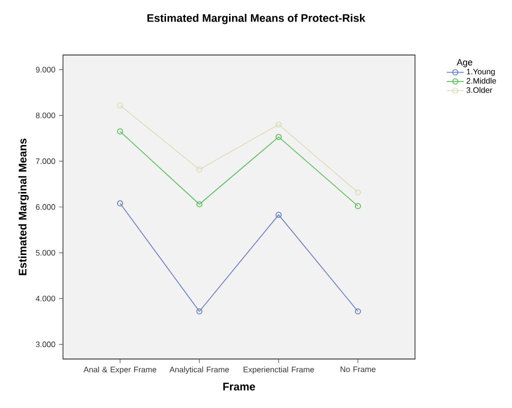 This screenshot has width=512, height=408. Describe the element at coordinates (256, 19) in the screenshot. I see `chart-title: Estimated Marginal Means of Protect-Risk` at that location.